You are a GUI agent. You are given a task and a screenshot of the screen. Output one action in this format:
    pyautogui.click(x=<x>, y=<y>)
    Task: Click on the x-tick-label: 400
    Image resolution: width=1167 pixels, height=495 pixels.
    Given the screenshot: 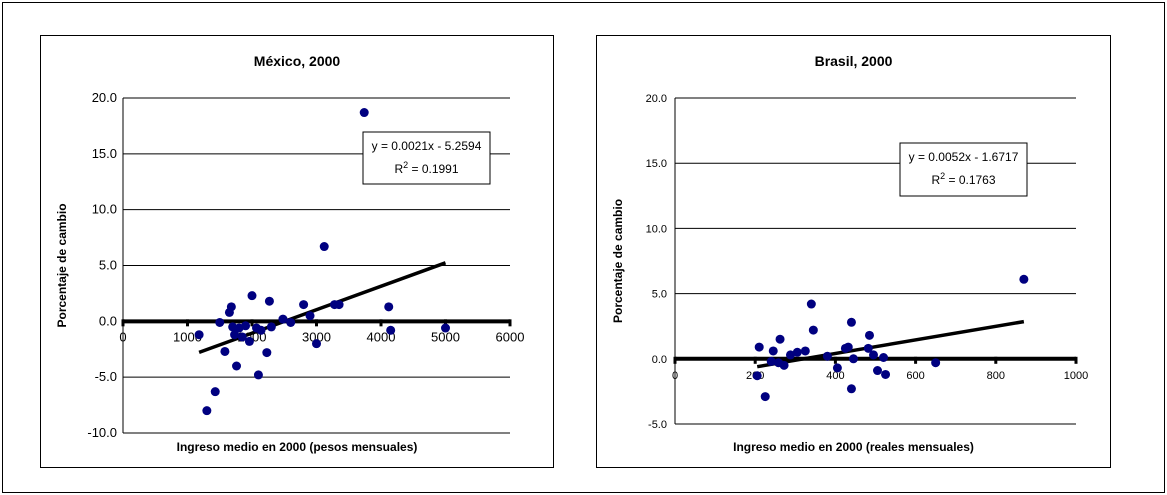 What is the action you would take?
    pyautogui.click(x=835, y=376)
    